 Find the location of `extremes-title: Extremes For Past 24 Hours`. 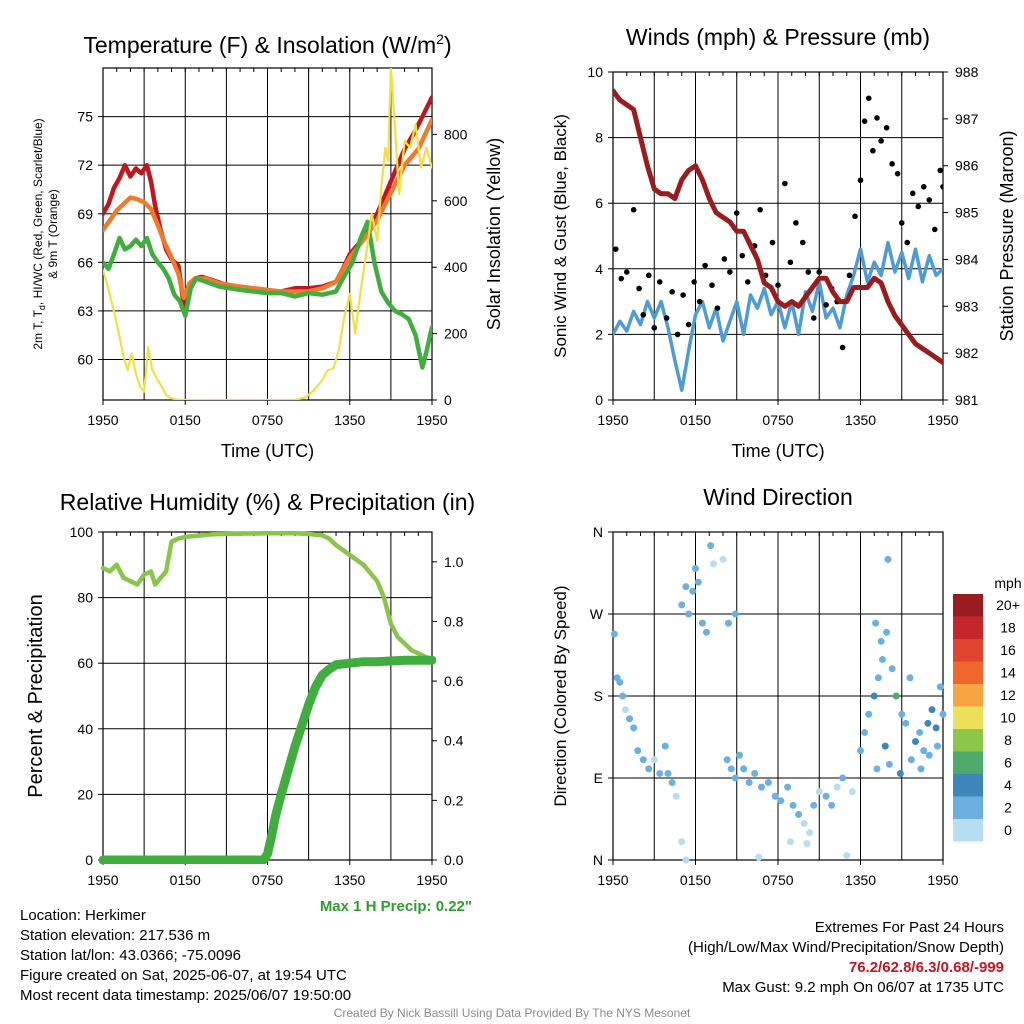

extremes-title: Extremes For Past 24 Hours is located at coordinates (909, 927).